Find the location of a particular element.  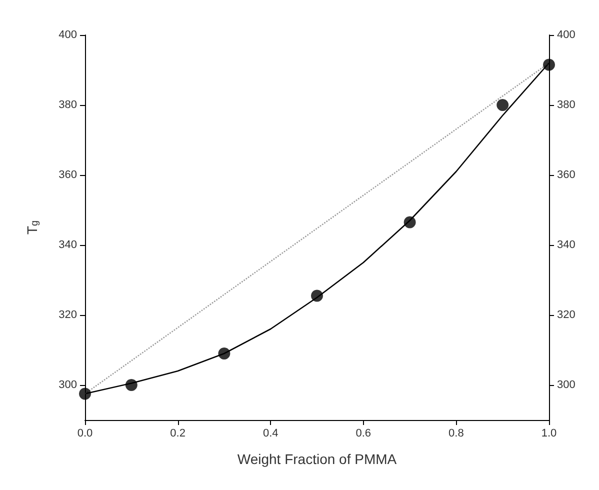

y-tick-label: 320 is located at coordinates (67, 315).